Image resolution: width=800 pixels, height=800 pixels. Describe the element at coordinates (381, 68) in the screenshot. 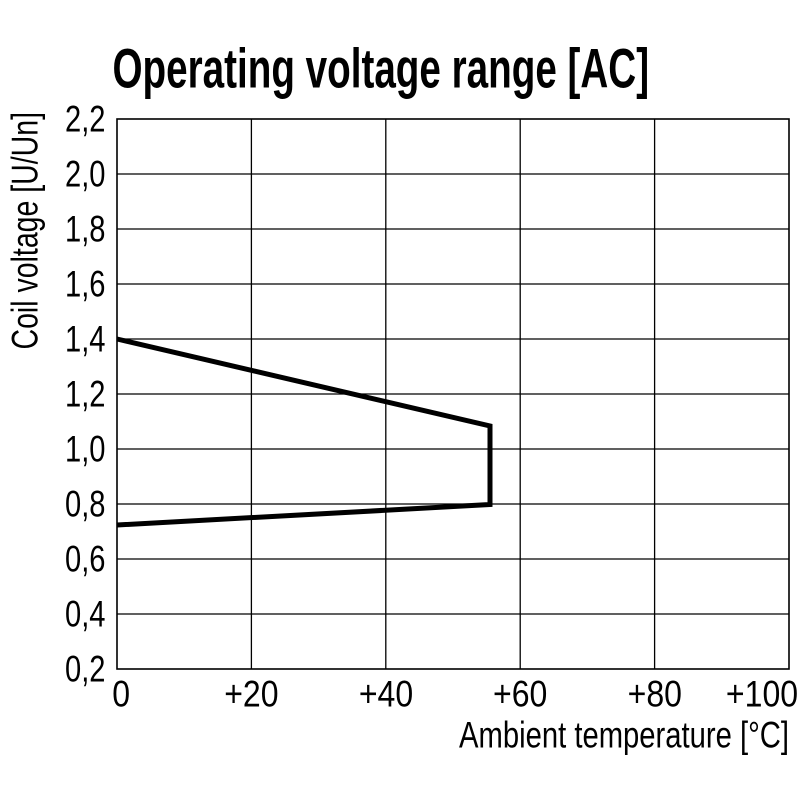

I see `svg-text: Operating voltage range [AC]` at that location.